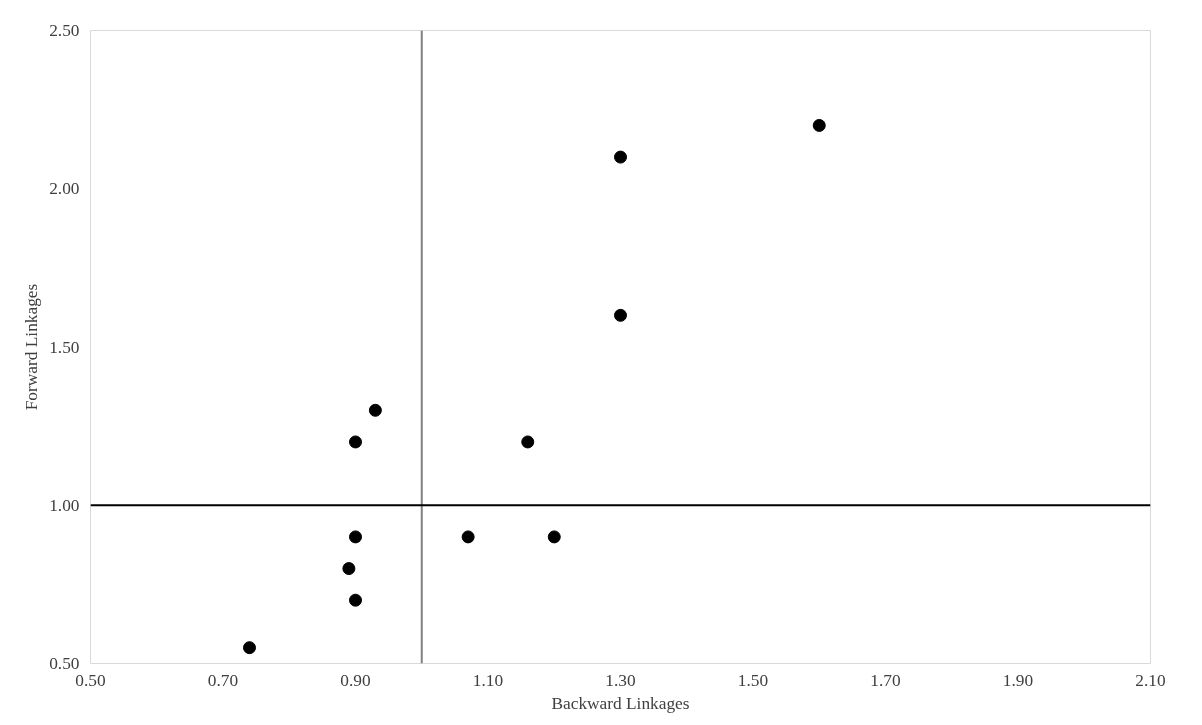 This screenshot has width=1202, height=725. Describe the element at coordinates (64, 189) in the screenshot. I see `y-tick-label: 2.00` at that location.